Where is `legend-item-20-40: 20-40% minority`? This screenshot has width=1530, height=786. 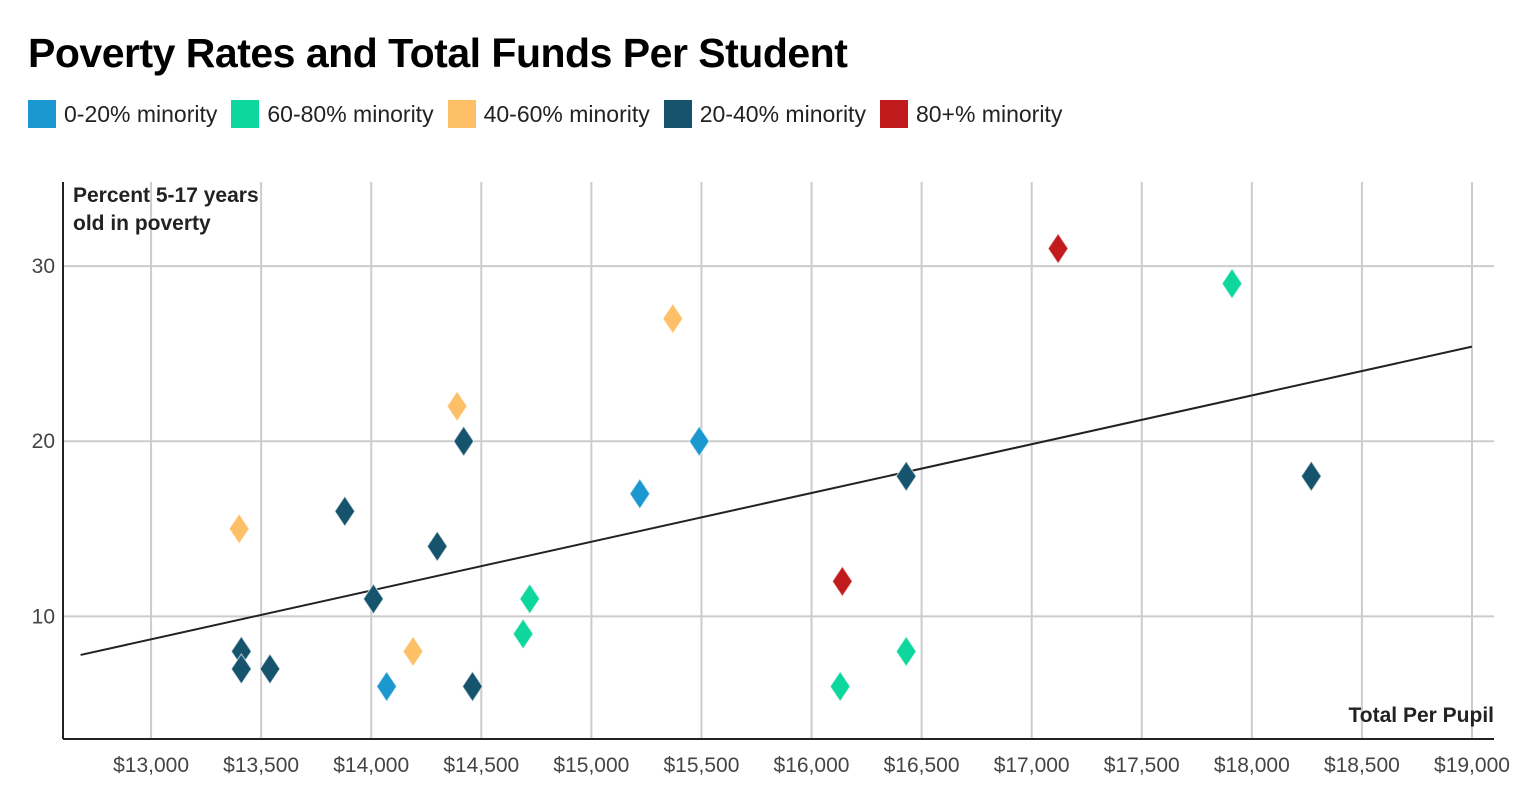
legend-item-20-40: 20-40% minority is located at coordinates (764, 114).